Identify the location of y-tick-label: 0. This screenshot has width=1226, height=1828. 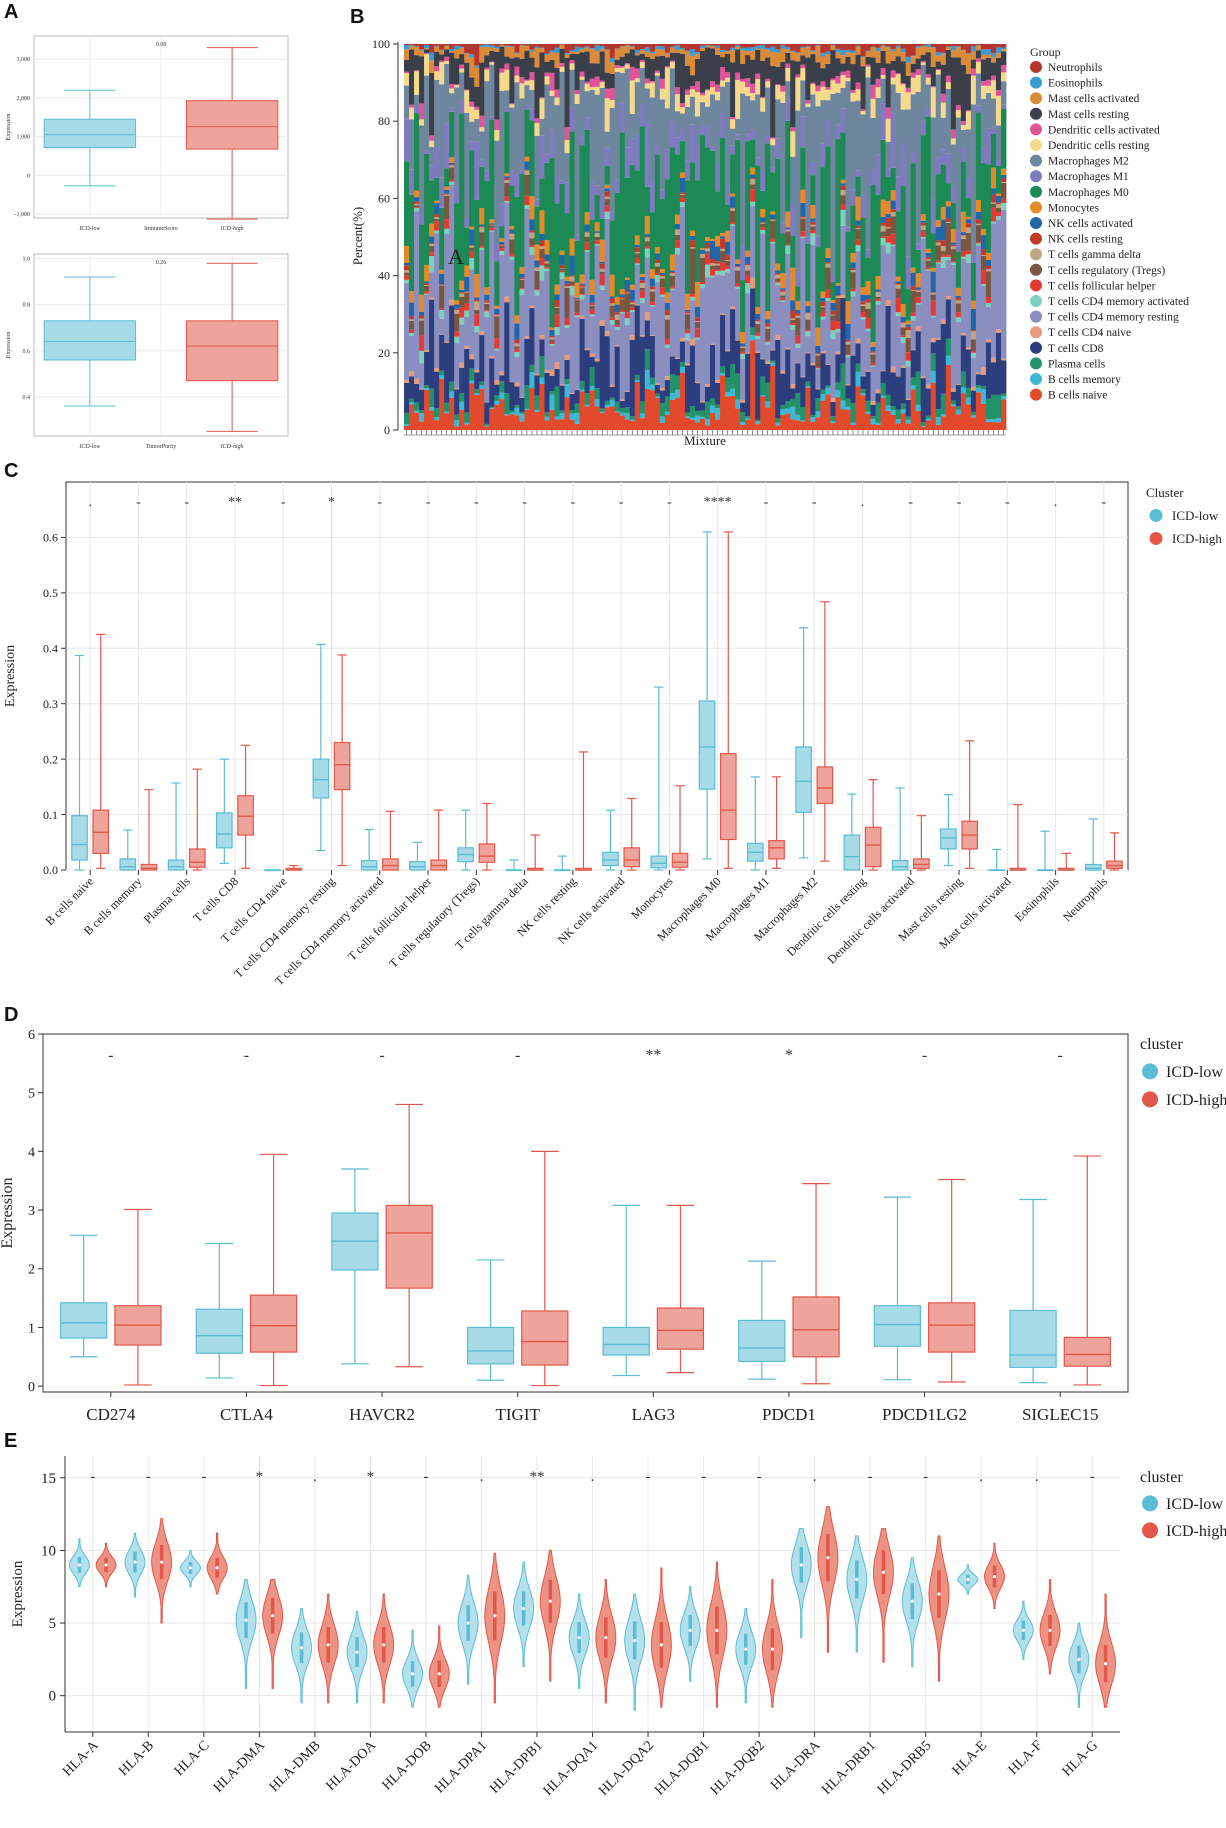
(31, 1387).